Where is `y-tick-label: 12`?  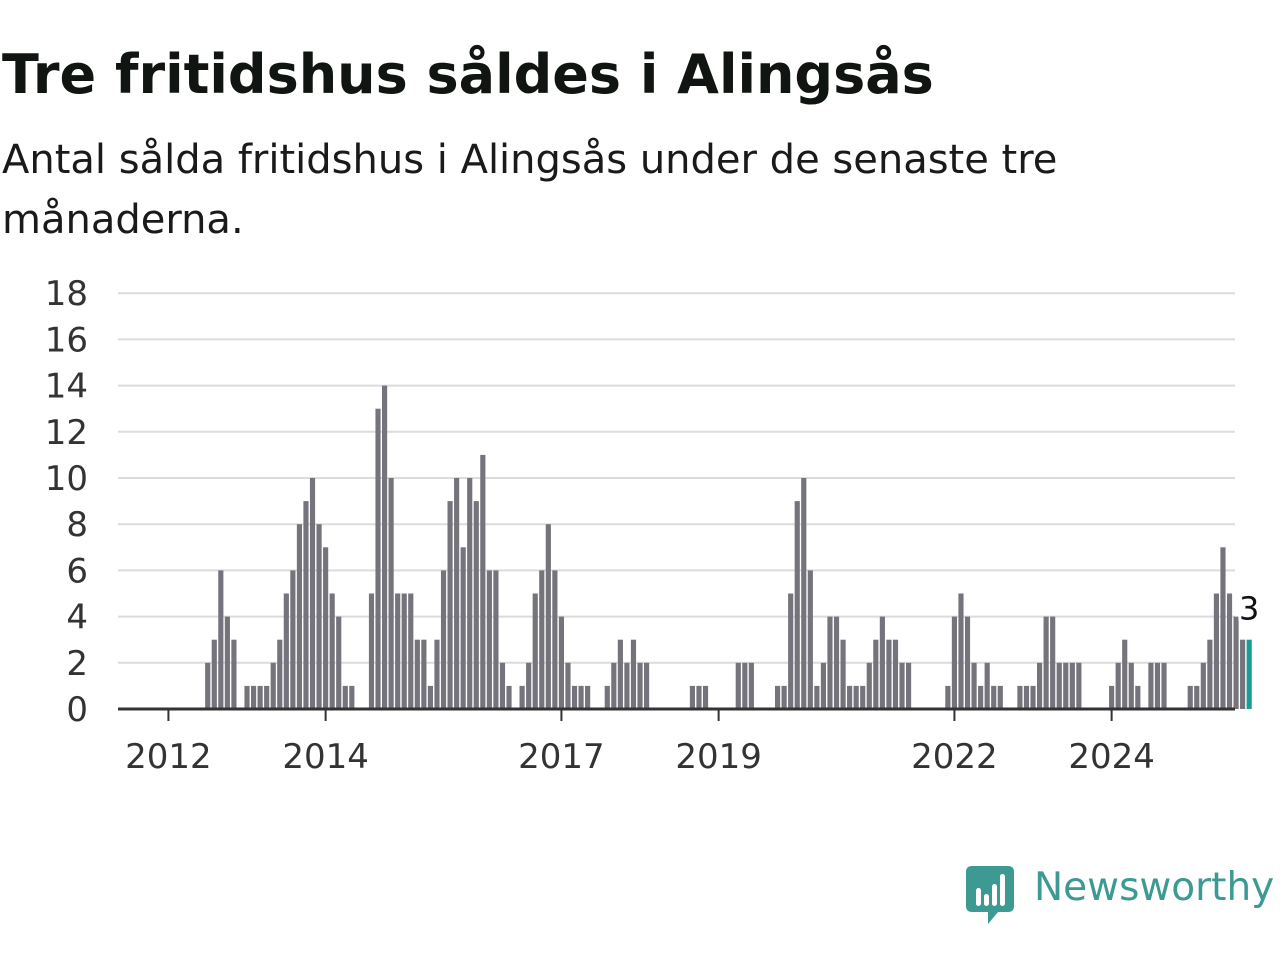
y-tick-label: 12 is located at coordinates (66, 433).